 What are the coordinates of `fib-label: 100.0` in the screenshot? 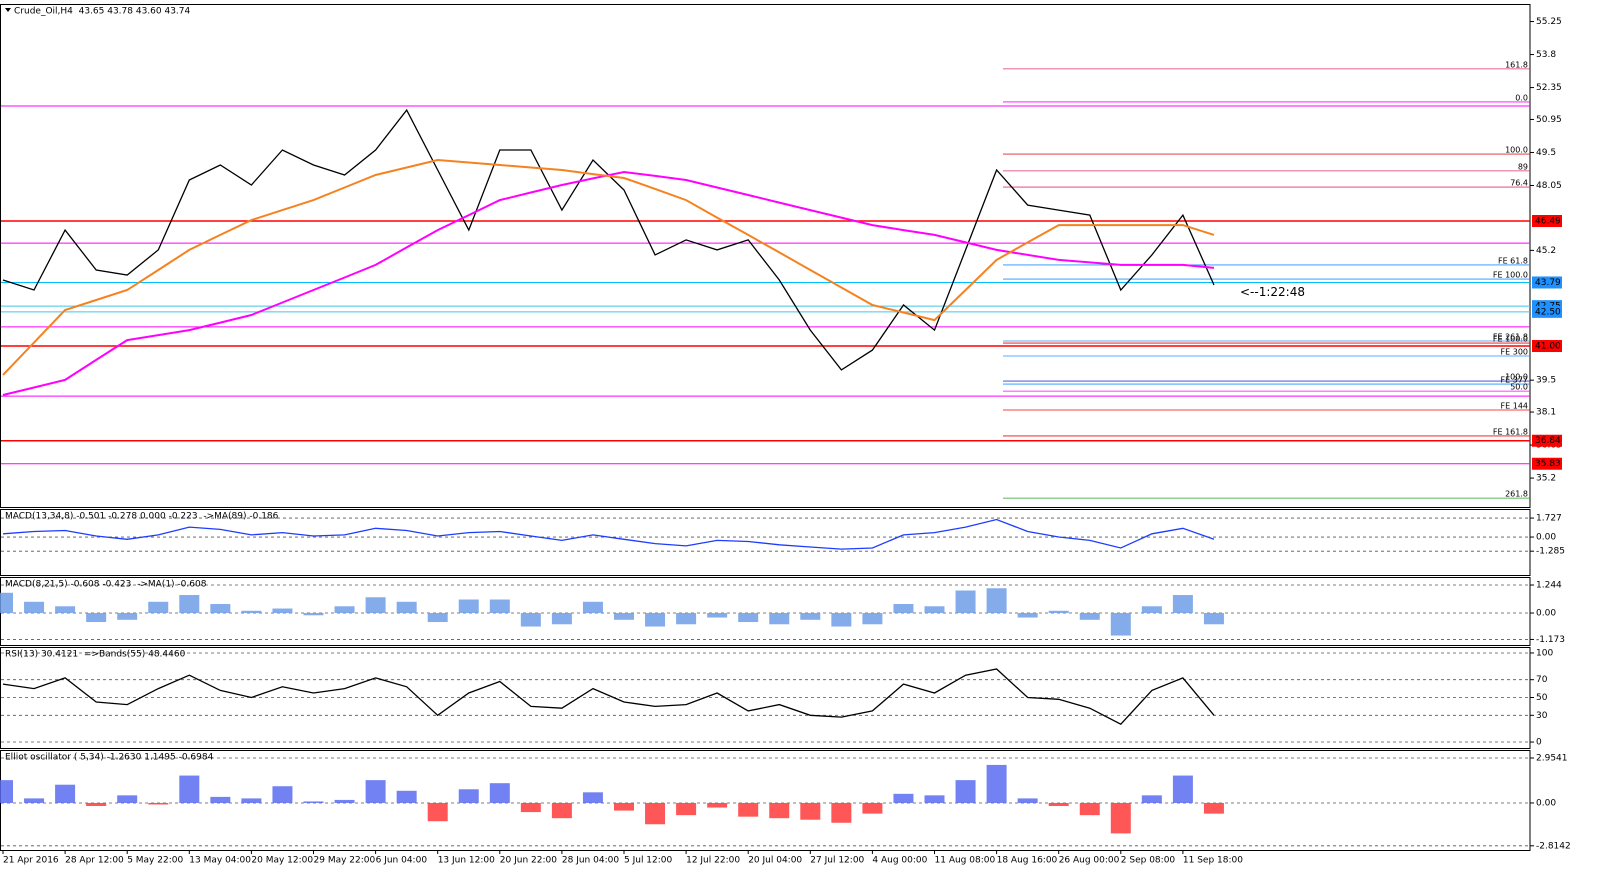 It's located at (1516, 377).